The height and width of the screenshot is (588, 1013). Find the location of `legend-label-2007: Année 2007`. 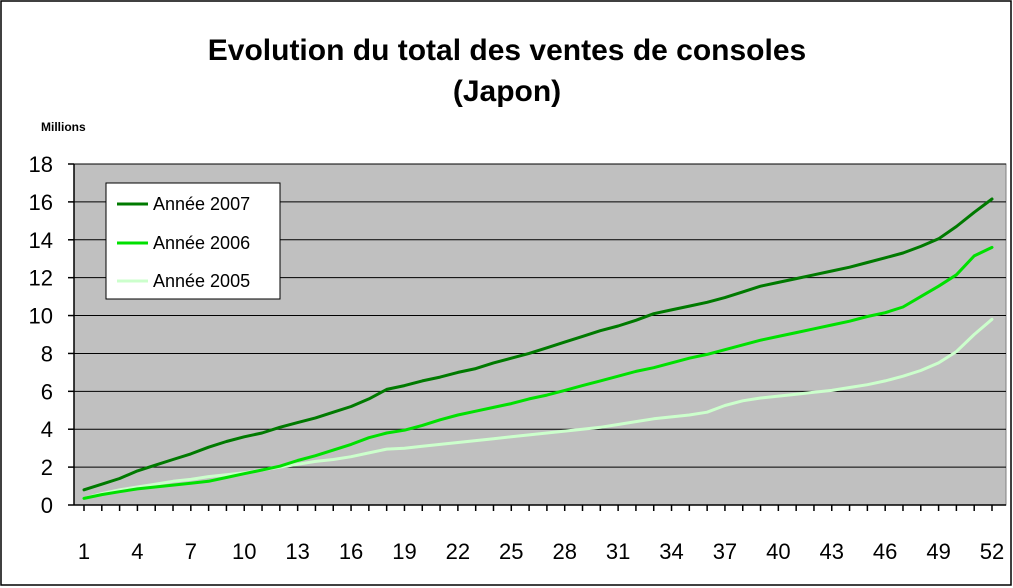

legend-label-2007: Année 2007 is located at coordinates (201, 204).